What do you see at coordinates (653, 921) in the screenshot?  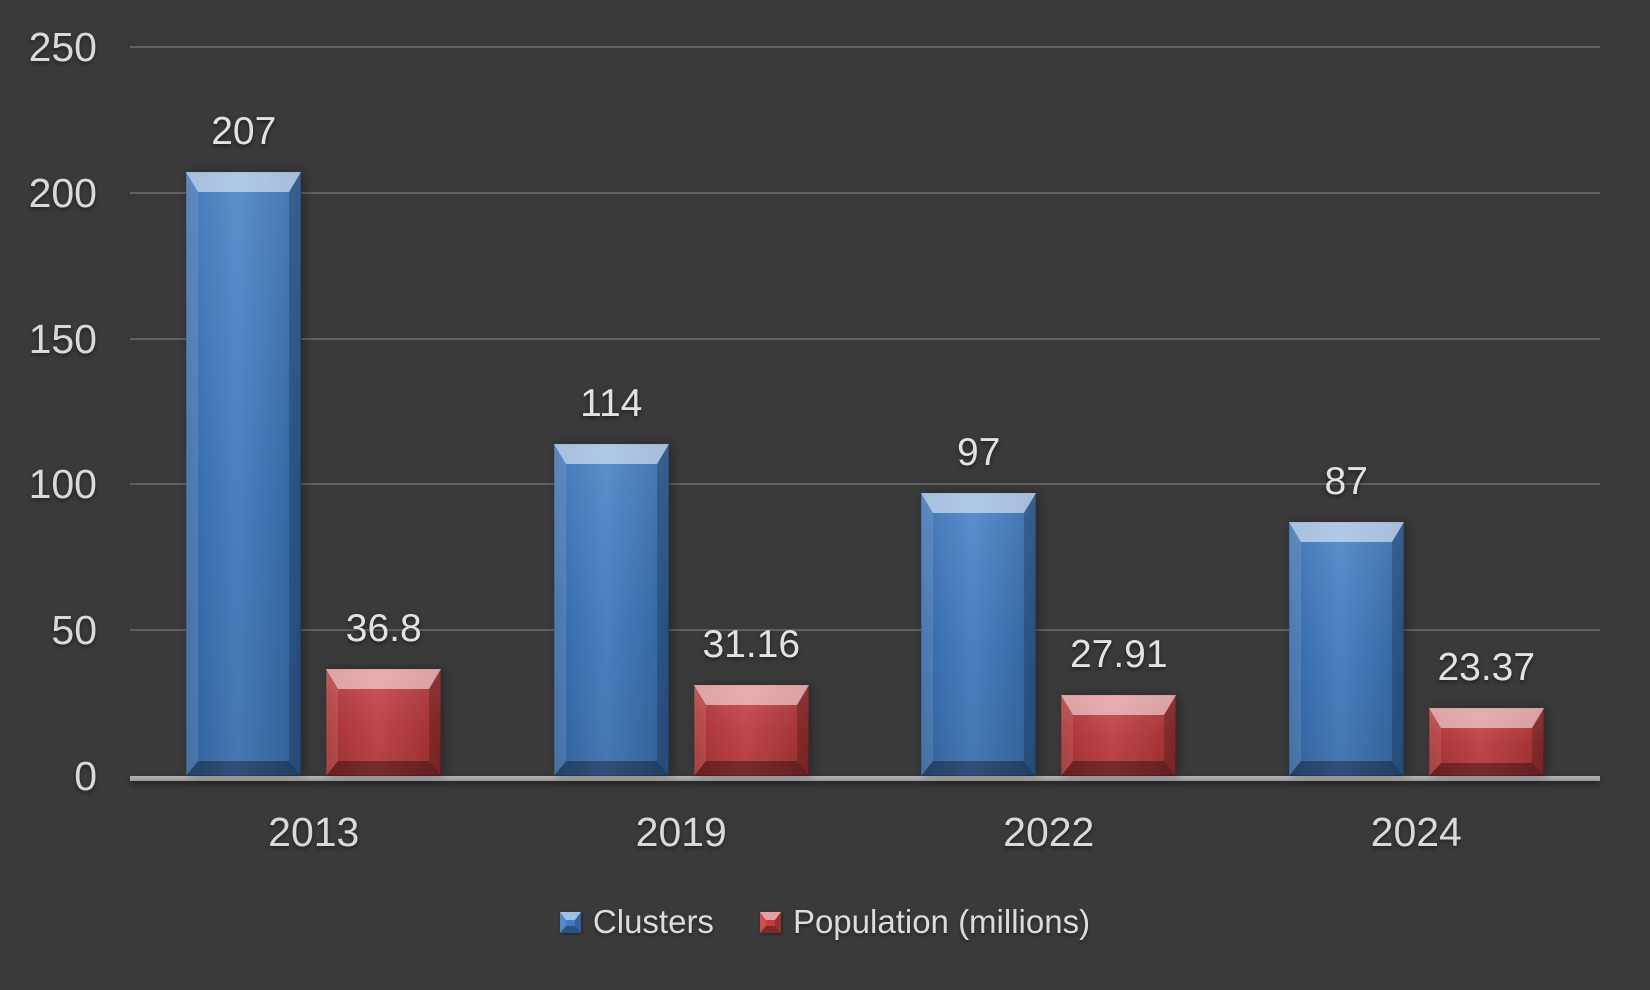 I see `legend-label: Clusters` at bounding box center [653, 921].